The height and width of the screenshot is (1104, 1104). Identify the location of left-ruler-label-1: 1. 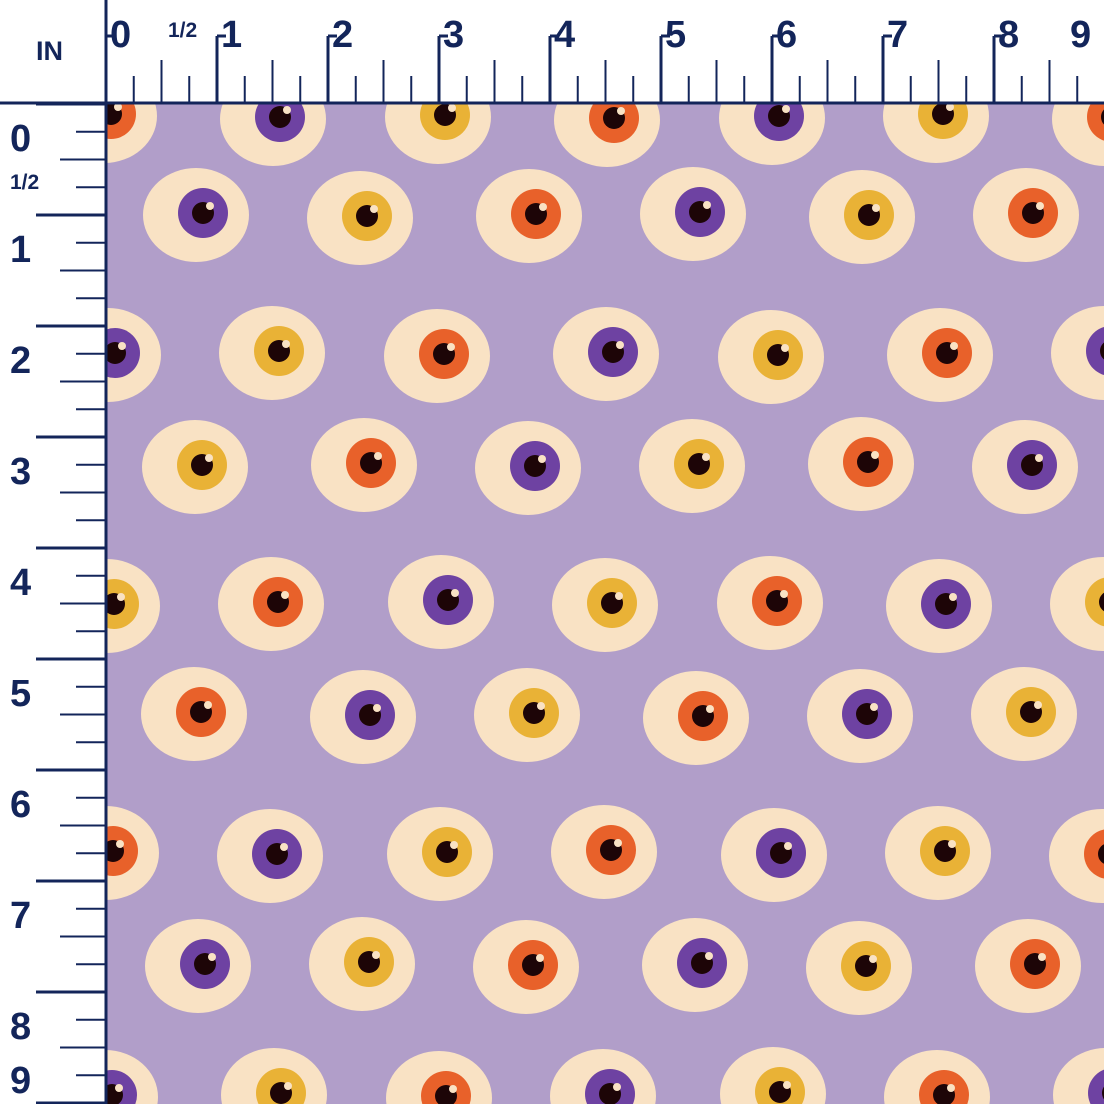
(21, 250).